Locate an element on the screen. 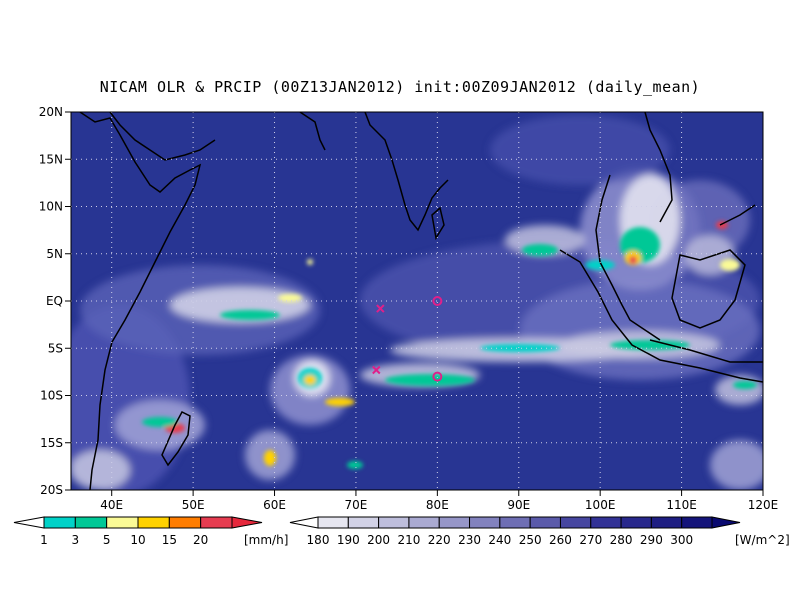  colorbar-label: 280 is located at coordinates (621, 540).